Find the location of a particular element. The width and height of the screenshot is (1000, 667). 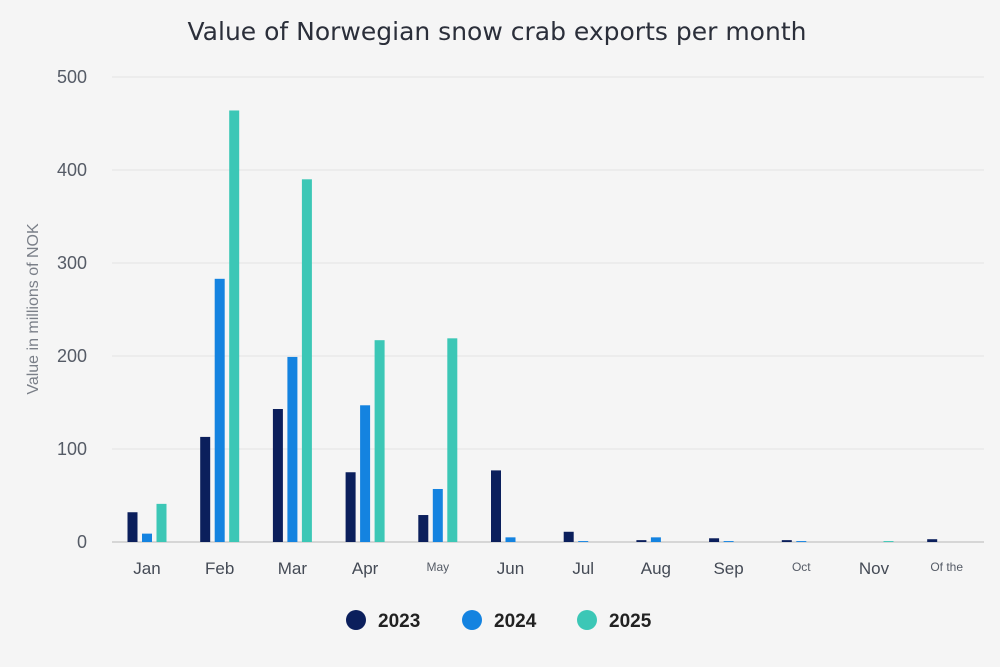

bar-2023-aug is located at coordinates (641, 541).